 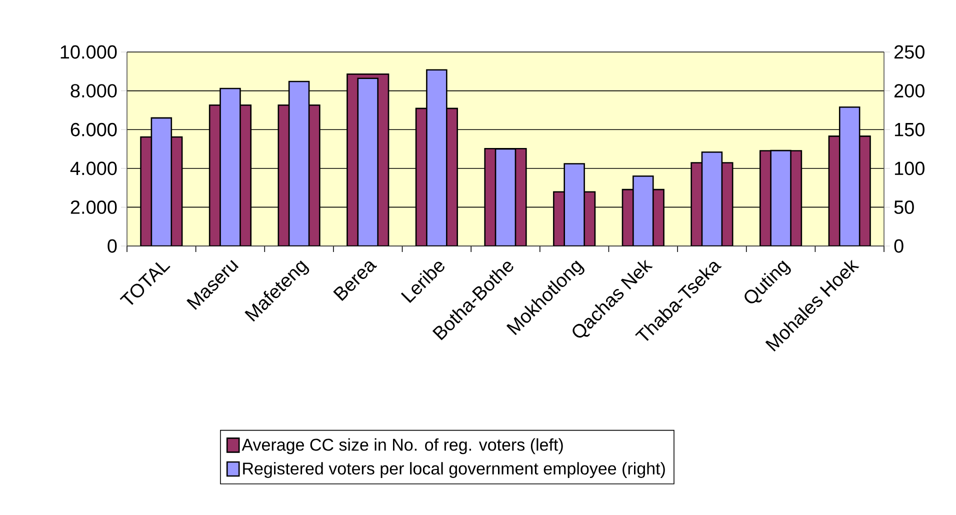 I want to click on y2-tick-label: 200, so click(x=909, y=91).